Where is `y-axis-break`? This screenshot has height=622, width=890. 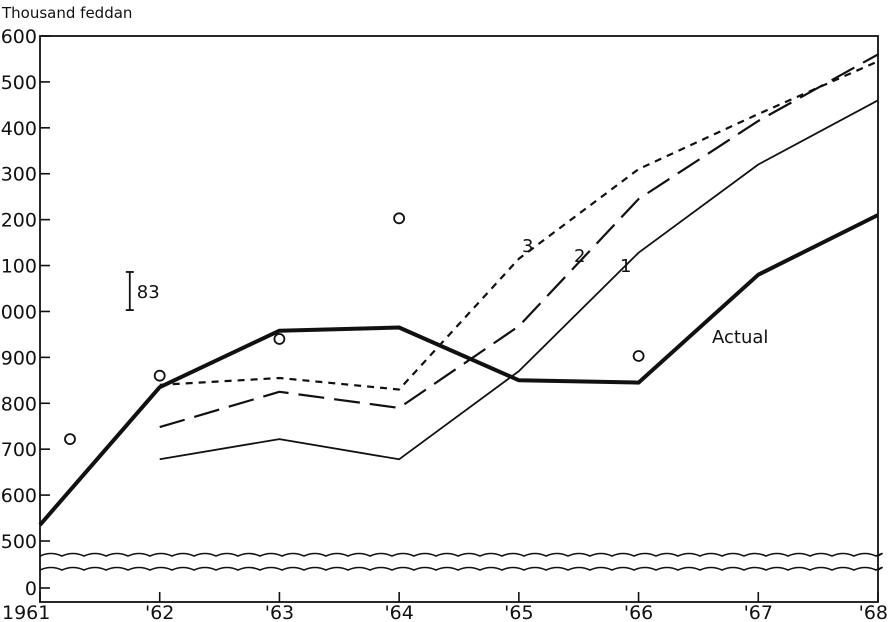 y-axis-break is located at coordinates (461, 562).